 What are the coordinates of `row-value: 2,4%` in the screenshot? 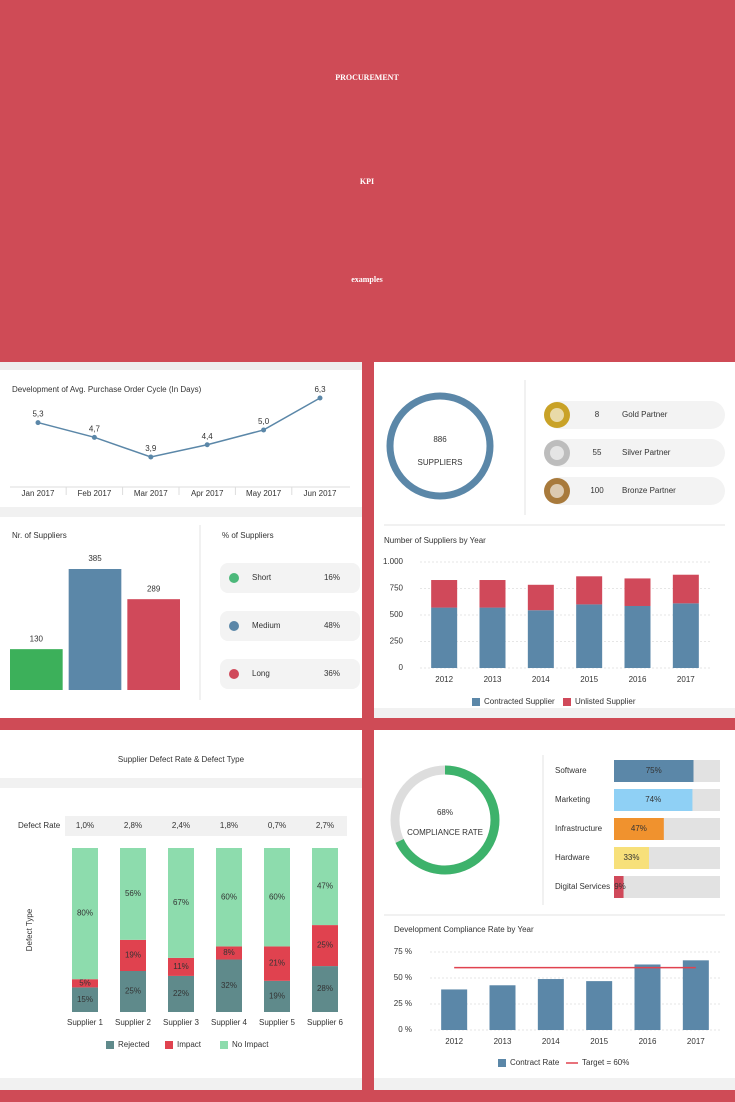 It's located at (181, 825).